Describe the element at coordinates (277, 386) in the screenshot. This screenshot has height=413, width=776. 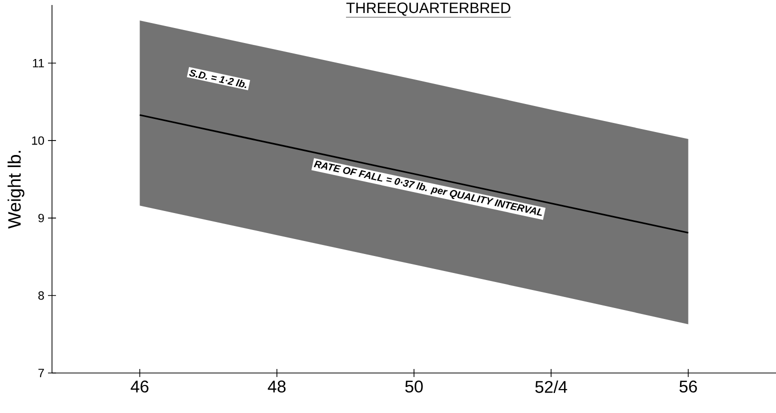
I see `x-tick-label: 48` at that location.